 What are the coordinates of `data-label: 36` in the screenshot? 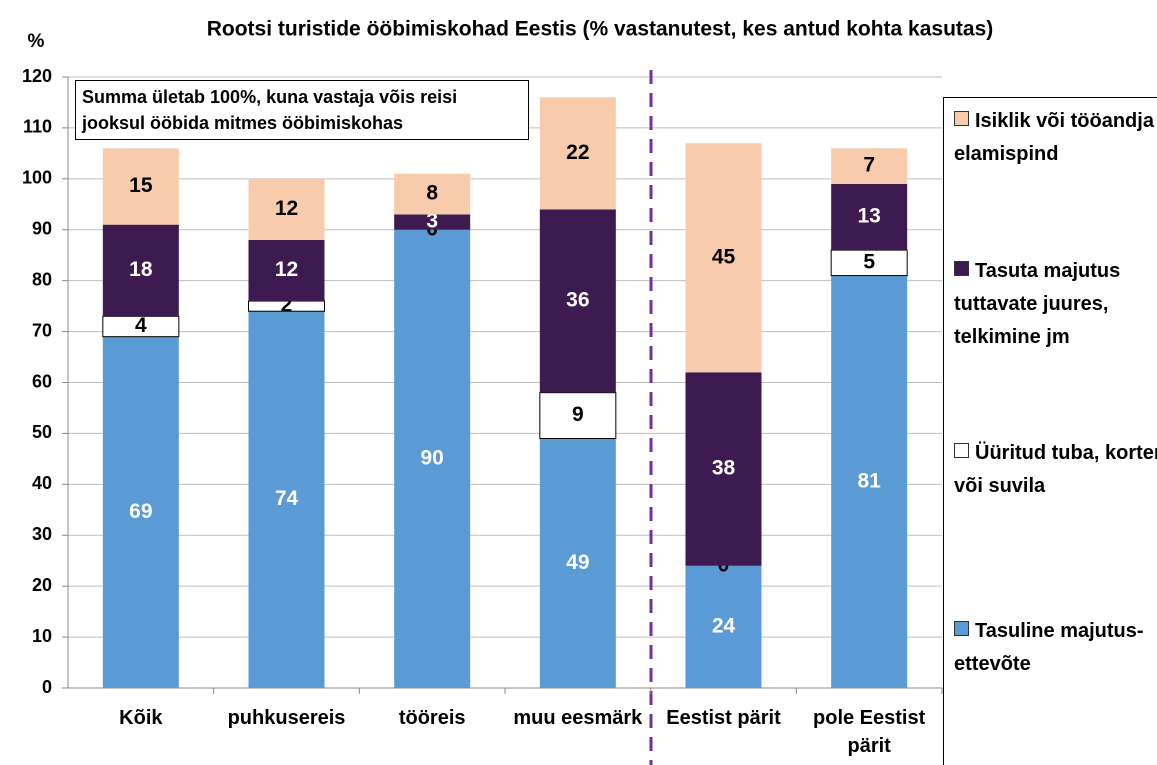 It's located at (577, 300).